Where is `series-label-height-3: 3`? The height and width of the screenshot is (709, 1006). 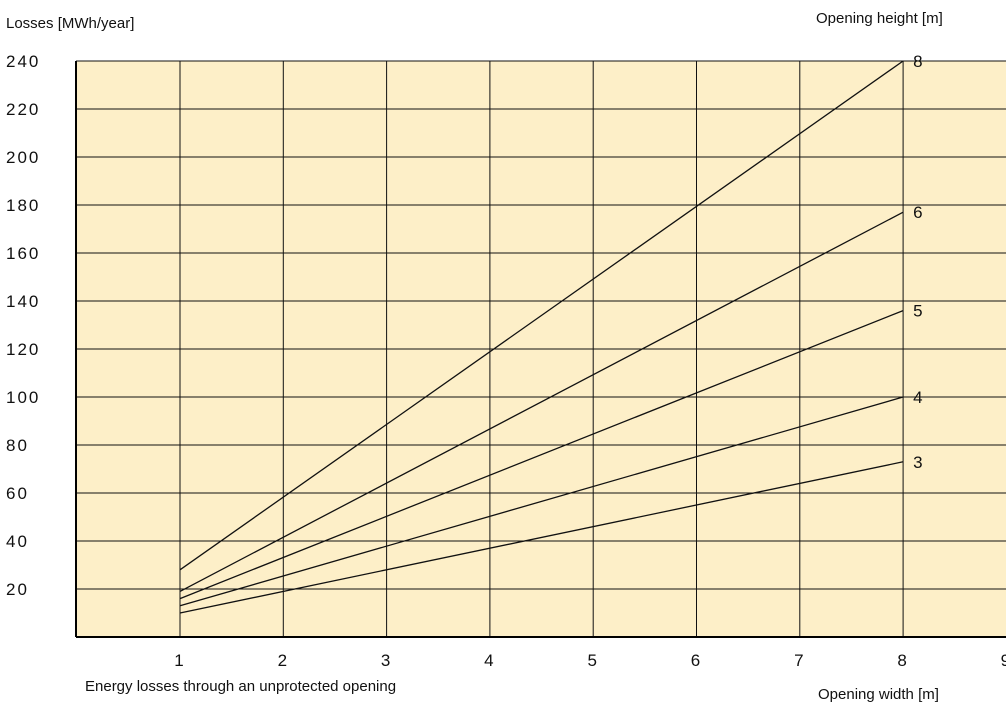 series-label-height-3: 3 is located at coordinates (918, 462).